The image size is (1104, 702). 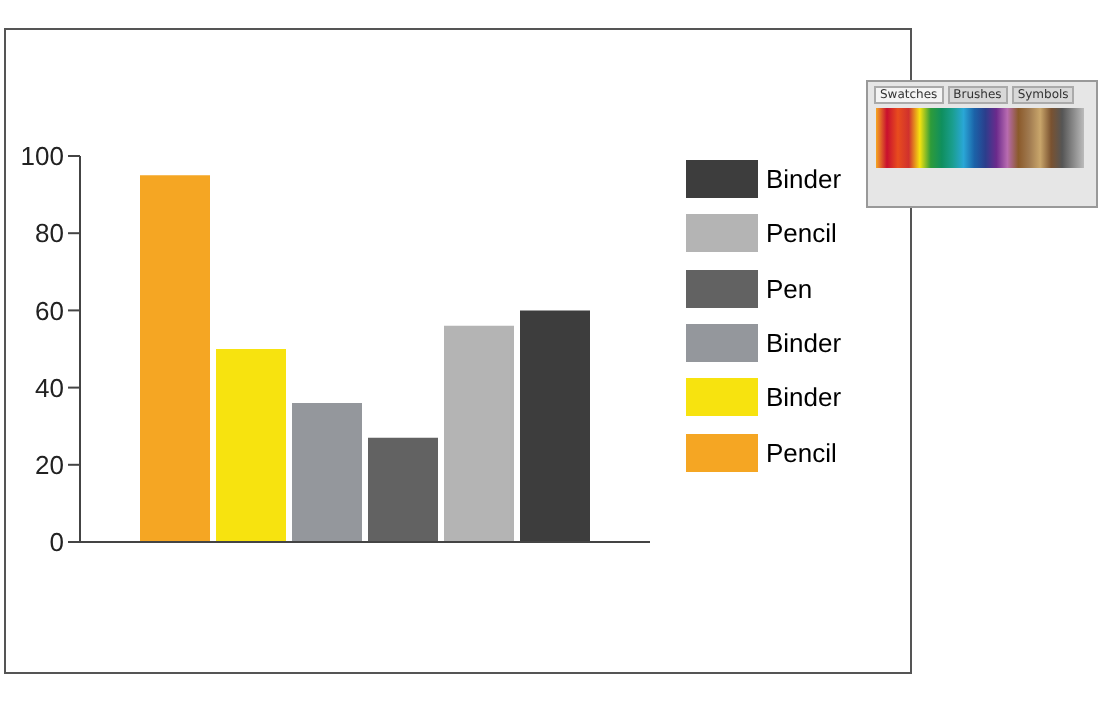 What do you see at coordinates (49, 465) in the screenshot?
I see `y-tick-label: 20` at bounding box center [49, 465].